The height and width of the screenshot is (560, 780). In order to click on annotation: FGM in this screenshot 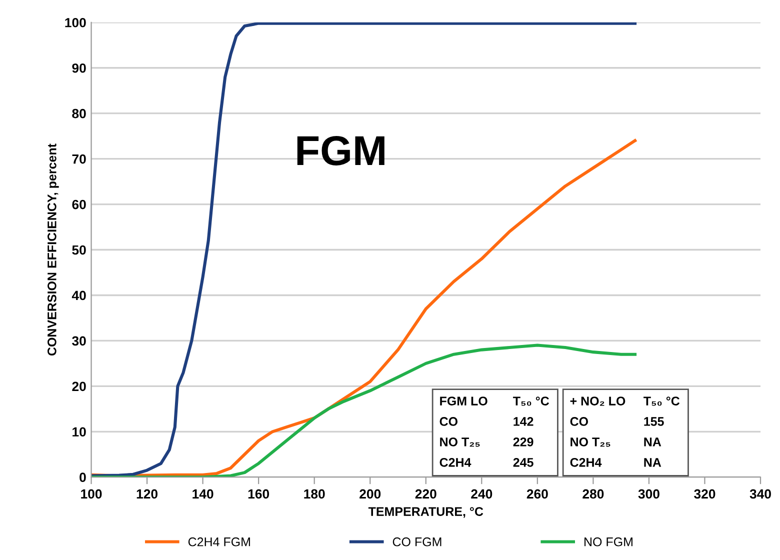, I will do `click(340, 151)`.